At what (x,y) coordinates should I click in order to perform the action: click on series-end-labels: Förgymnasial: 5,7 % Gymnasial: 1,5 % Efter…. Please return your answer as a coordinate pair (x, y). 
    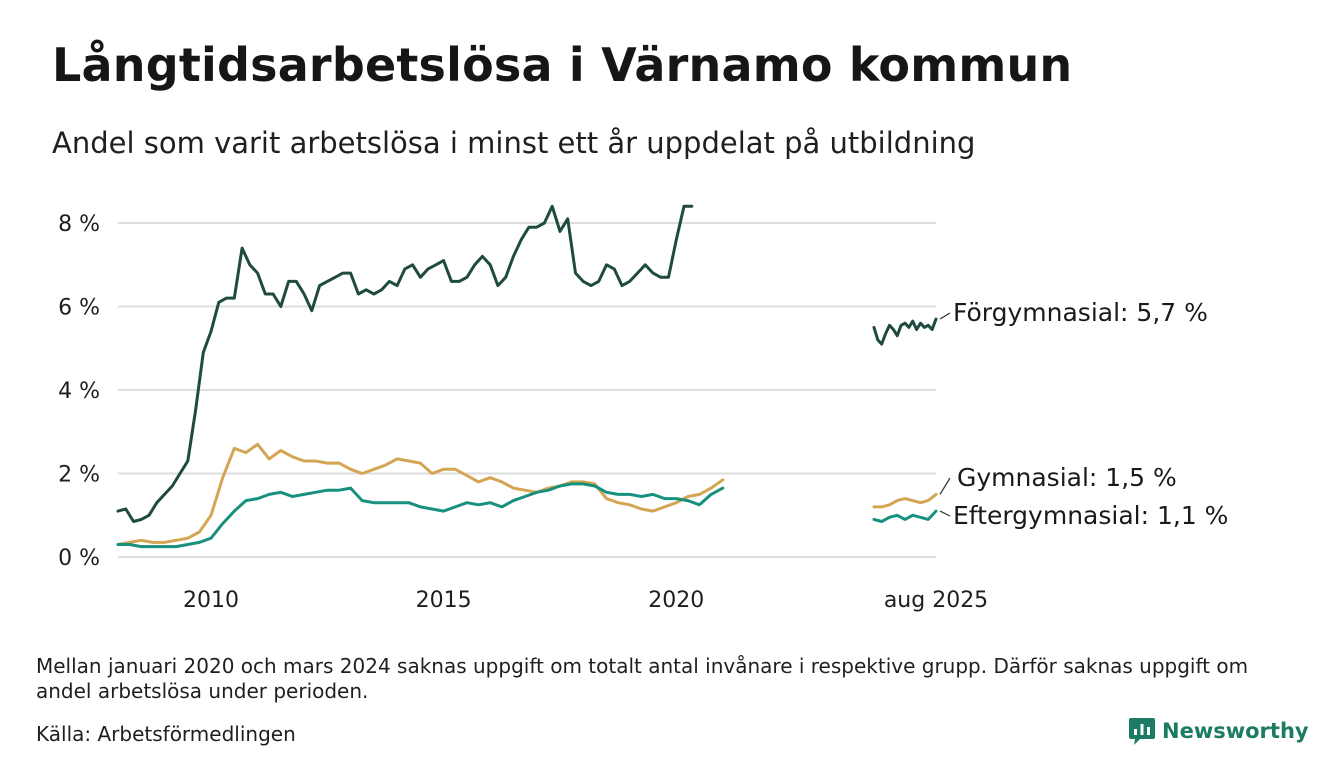
    Looking at the image, I should click on (1083, 414).